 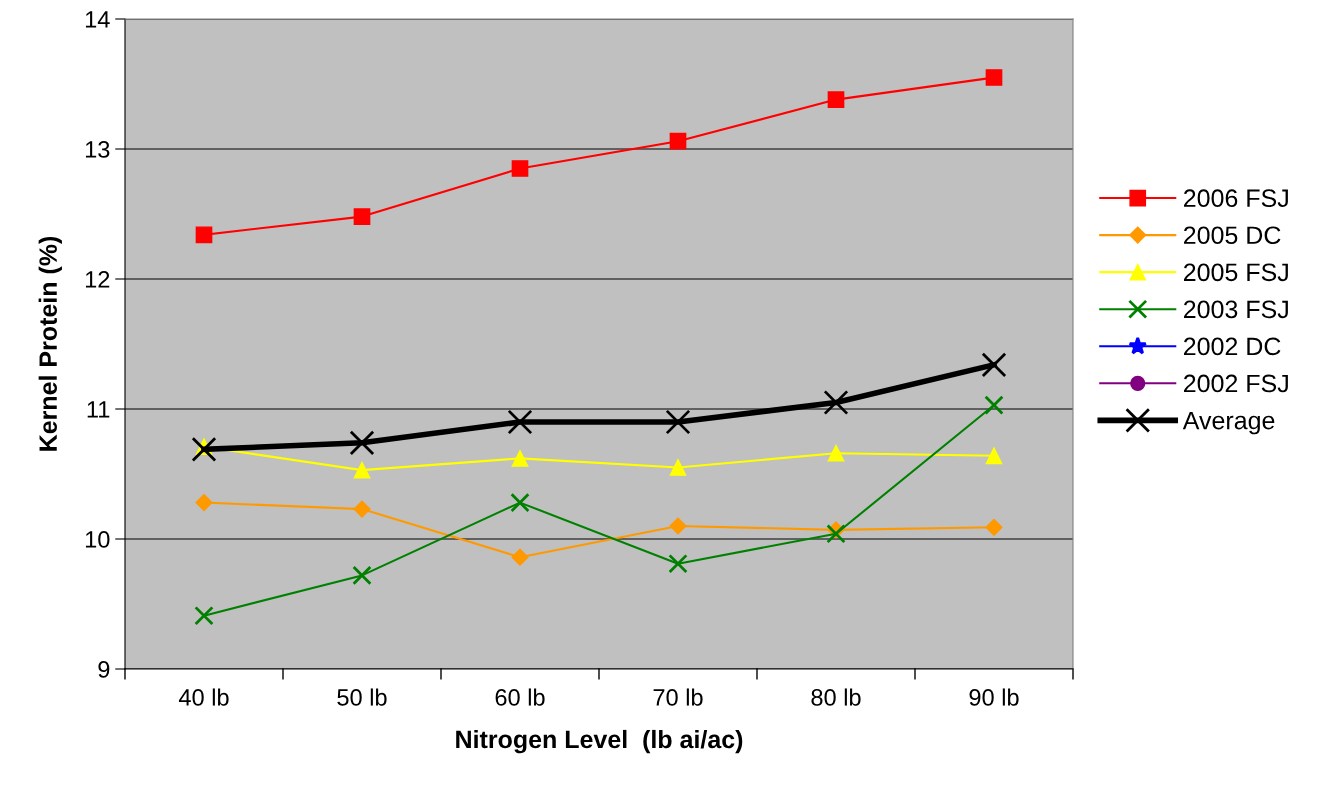 What do you see at coordinates (520, 697) in the screenshot?
I see `x-tick-label: 60 lb` at bounding box center [520, 697].